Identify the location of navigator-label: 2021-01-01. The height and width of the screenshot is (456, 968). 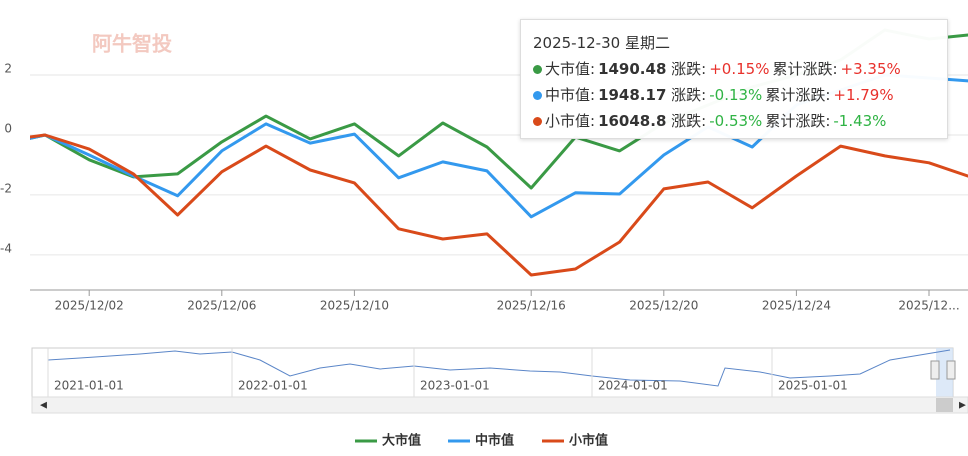
(89, 386).